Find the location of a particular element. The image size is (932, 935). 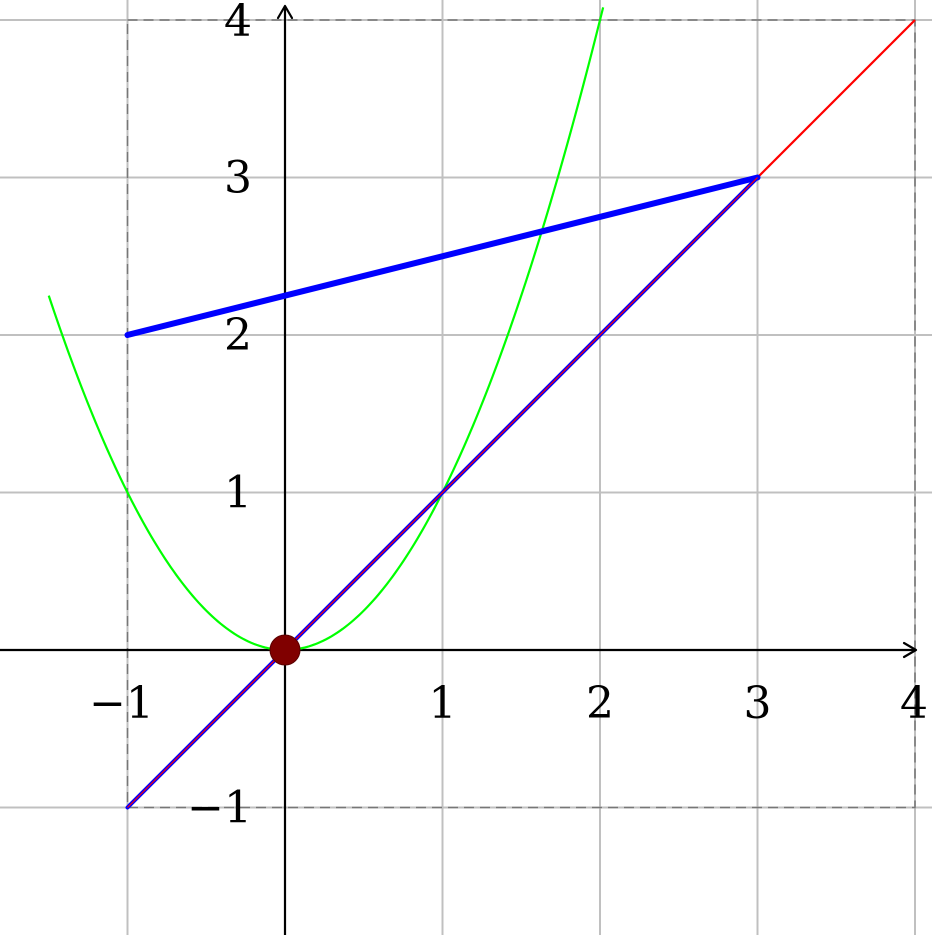

x-tick-label: 3 is located at coordinates (758, 703).